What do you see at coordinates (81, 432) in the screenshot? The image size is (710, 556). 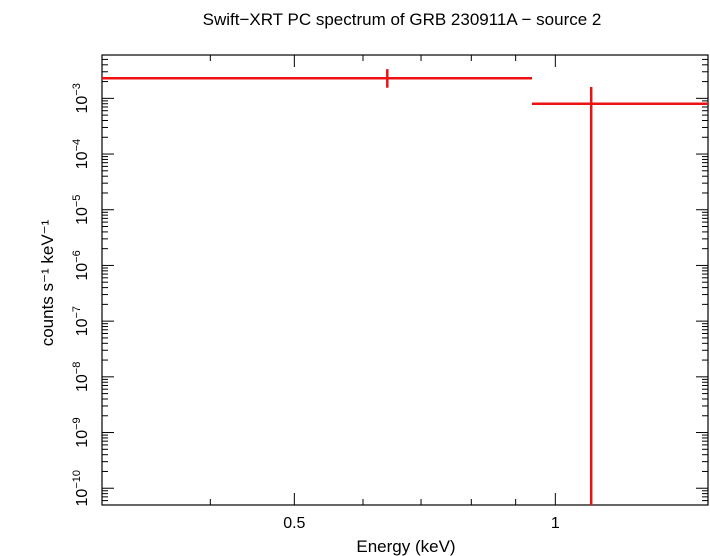 I see `y-tick-label: 10−9` at bounding box center [81, 432].